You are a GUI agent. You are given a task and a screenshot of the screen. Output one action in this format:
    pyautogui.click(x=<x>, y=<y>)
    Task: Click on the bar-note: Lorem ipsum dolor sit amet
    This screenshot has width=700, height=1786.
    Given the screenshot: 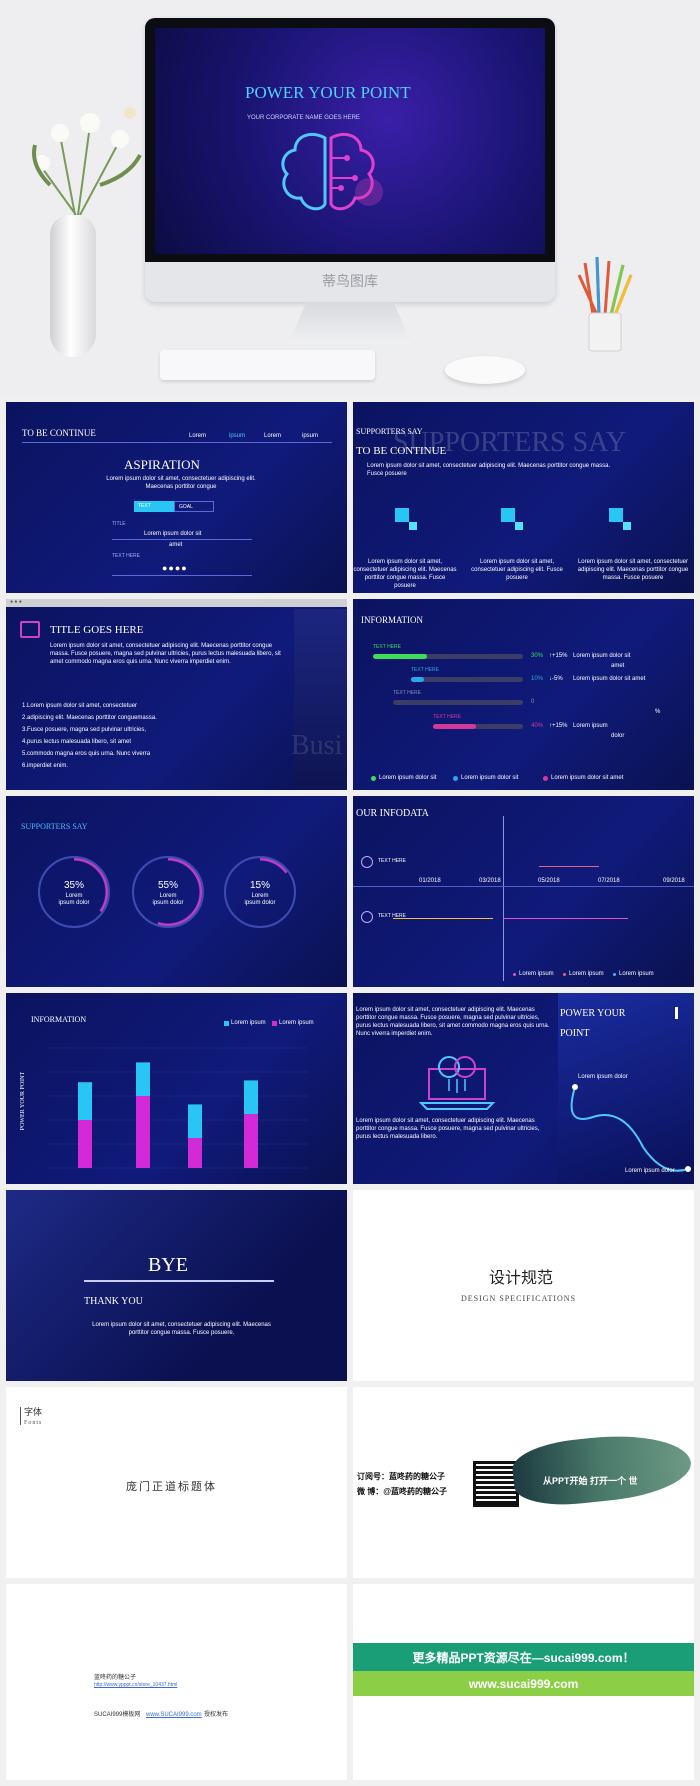 What is the action you would take?
    pyautogui.click(x=609, y=679)
    